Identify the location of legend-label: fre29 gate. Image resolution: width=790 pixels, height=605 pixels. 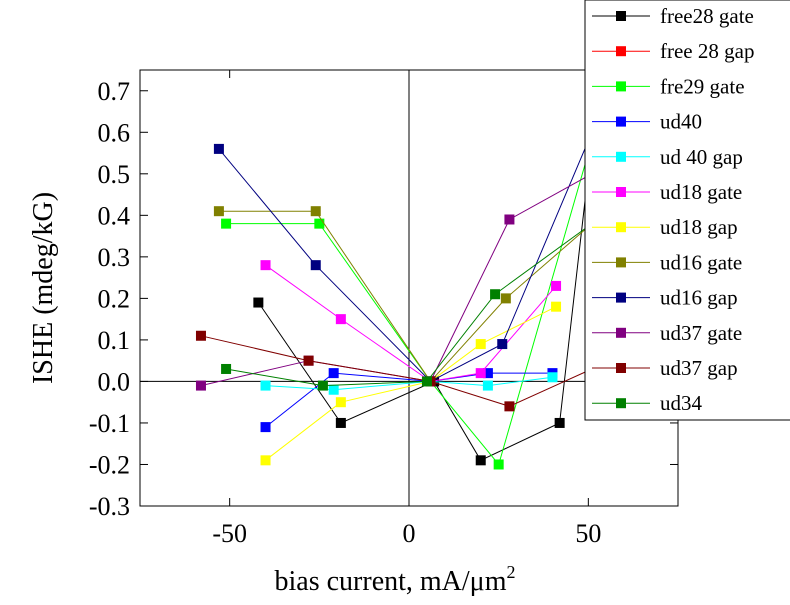
(702, 86).